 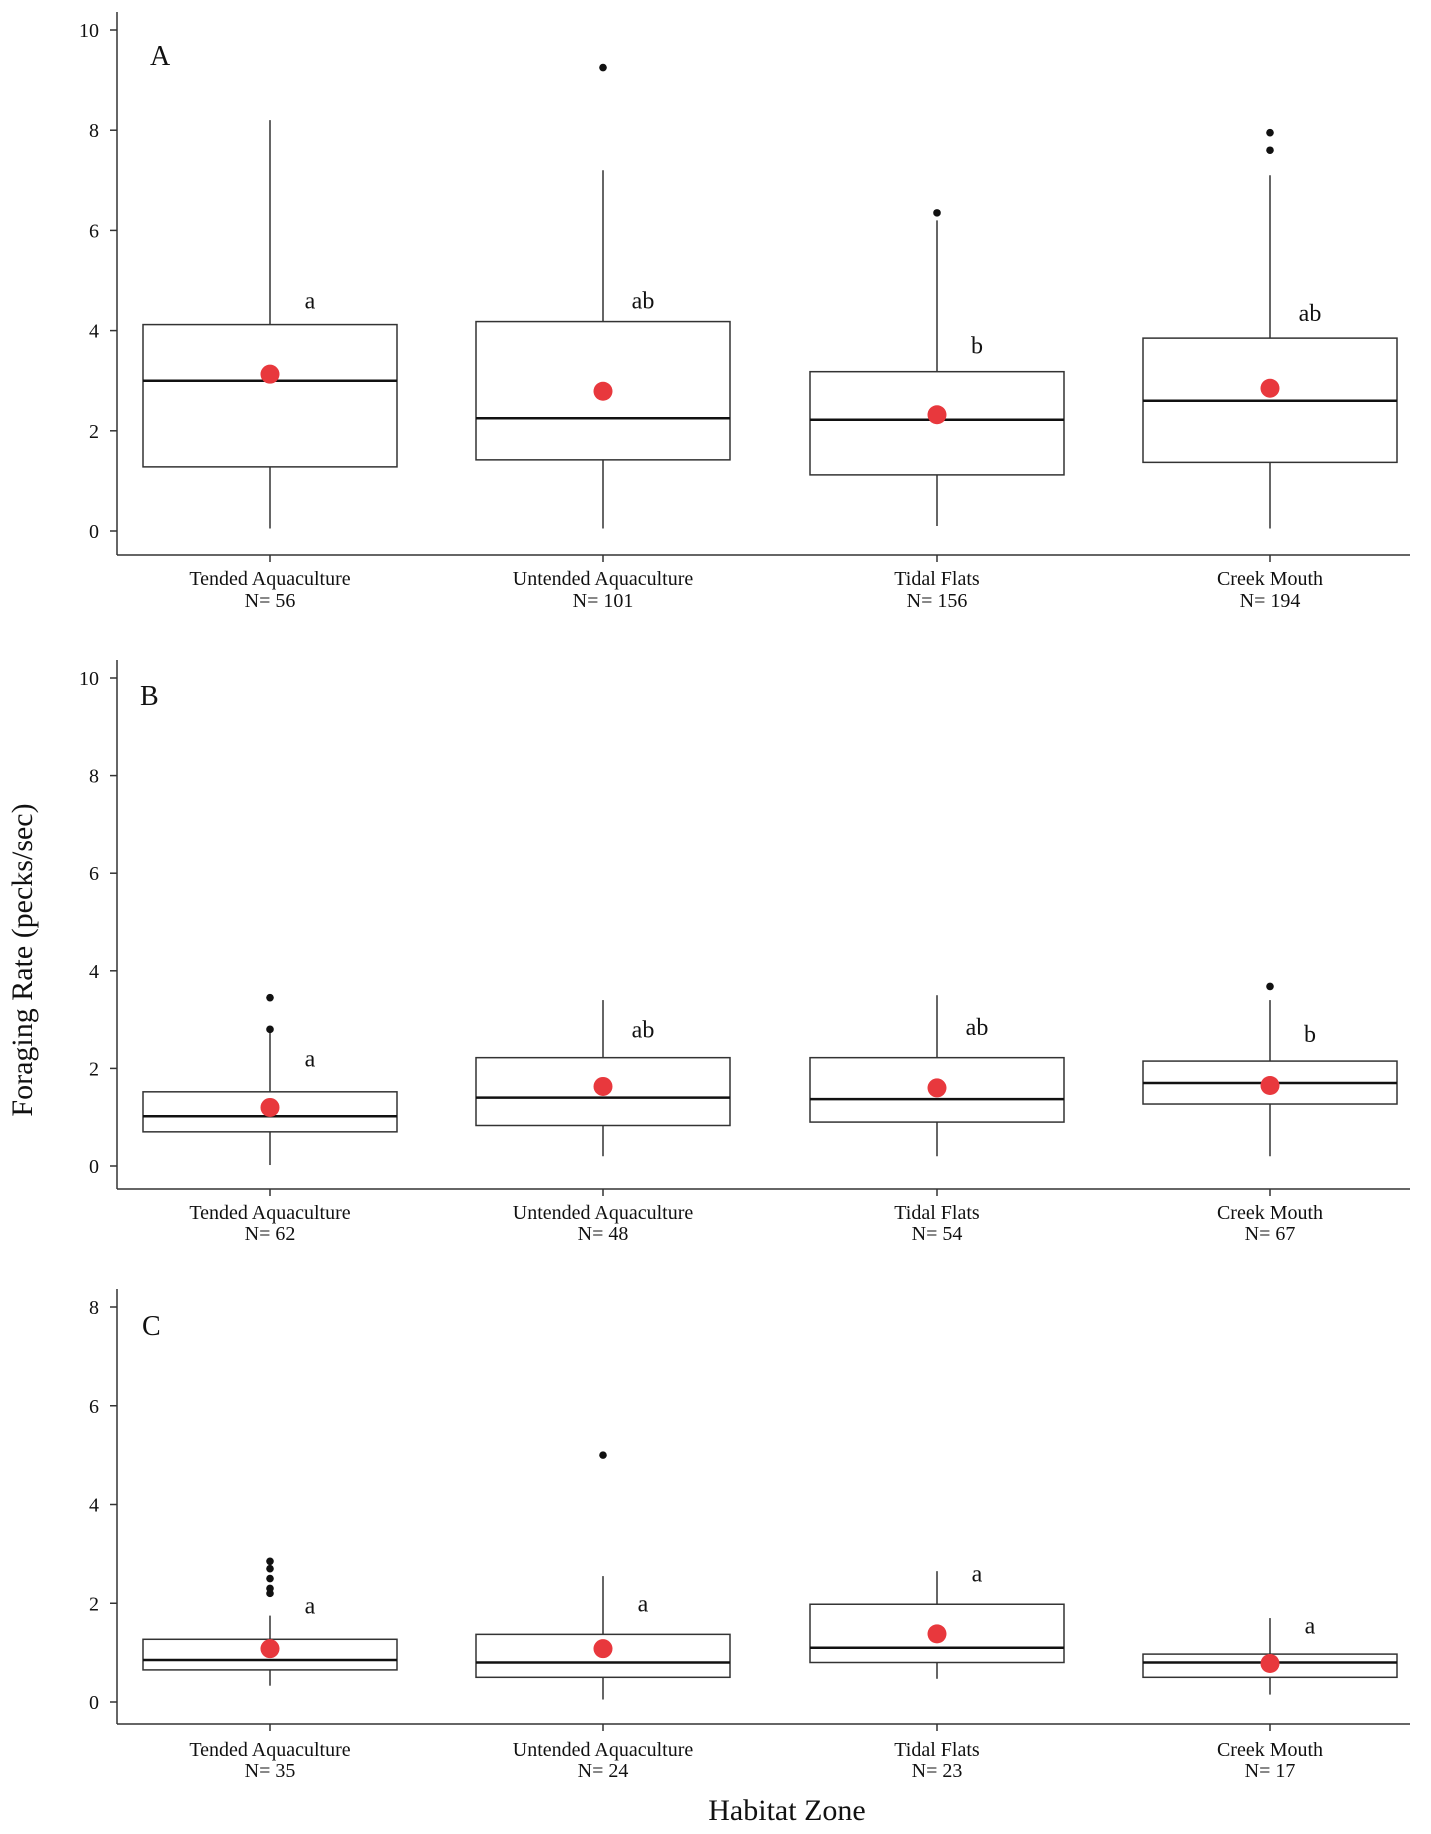 What do you see at coordinates (937, 1771) in the screenshot?
I see `sample-size-label: N= 23` at bounding box center [937, 1771].